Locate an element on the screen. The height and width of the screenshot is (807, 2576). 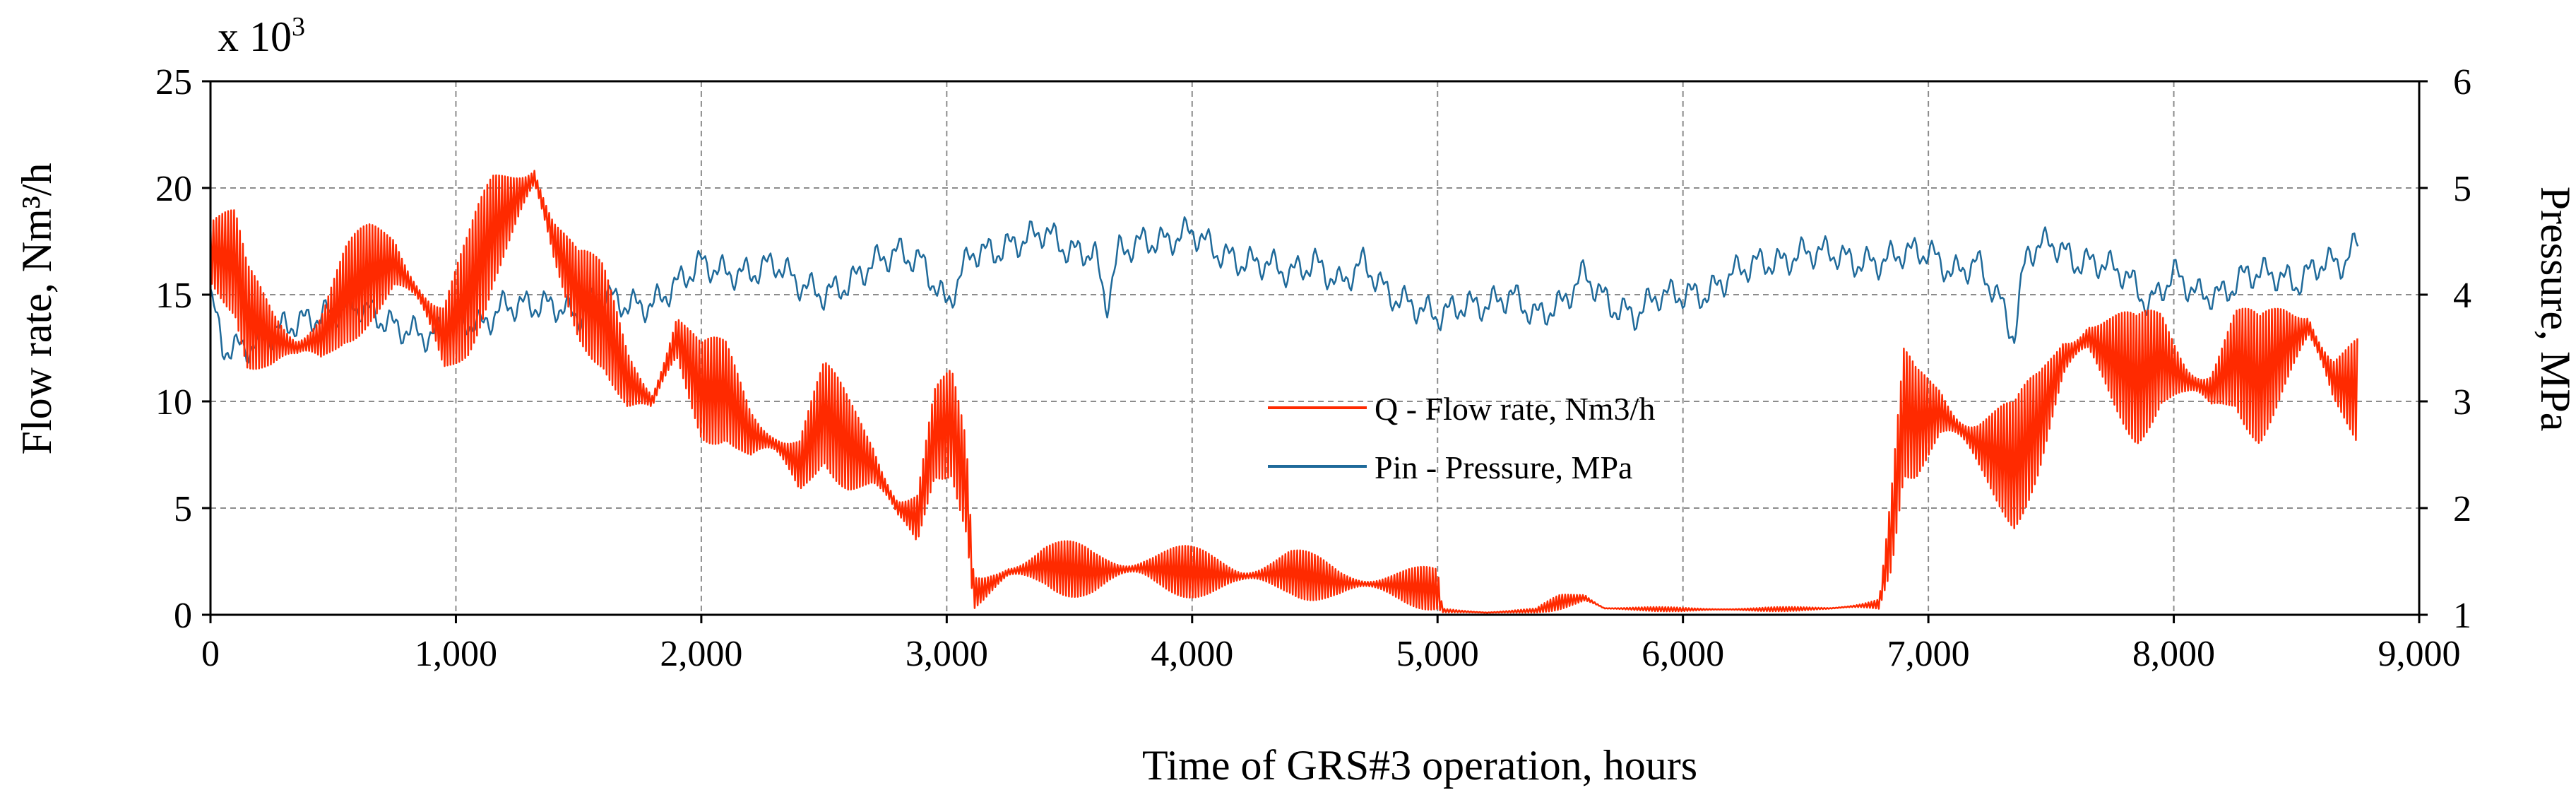
legend: Q - Flow rate, Nm3/h Pin - Pressure, MPa is located at coordinates (1461, 438).